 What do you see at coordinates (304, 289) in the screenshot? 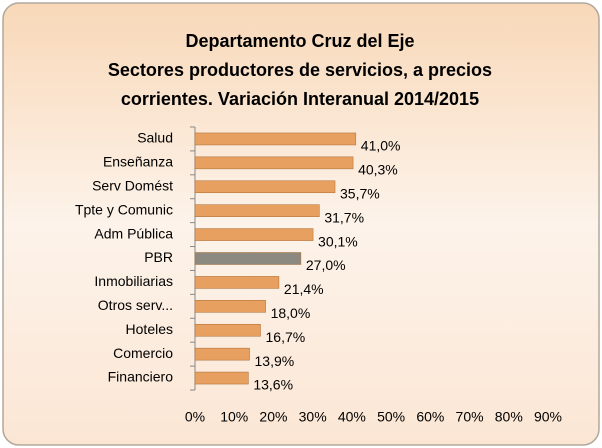
I see `data-label: 21,4%` at bounding box center [304, 289].